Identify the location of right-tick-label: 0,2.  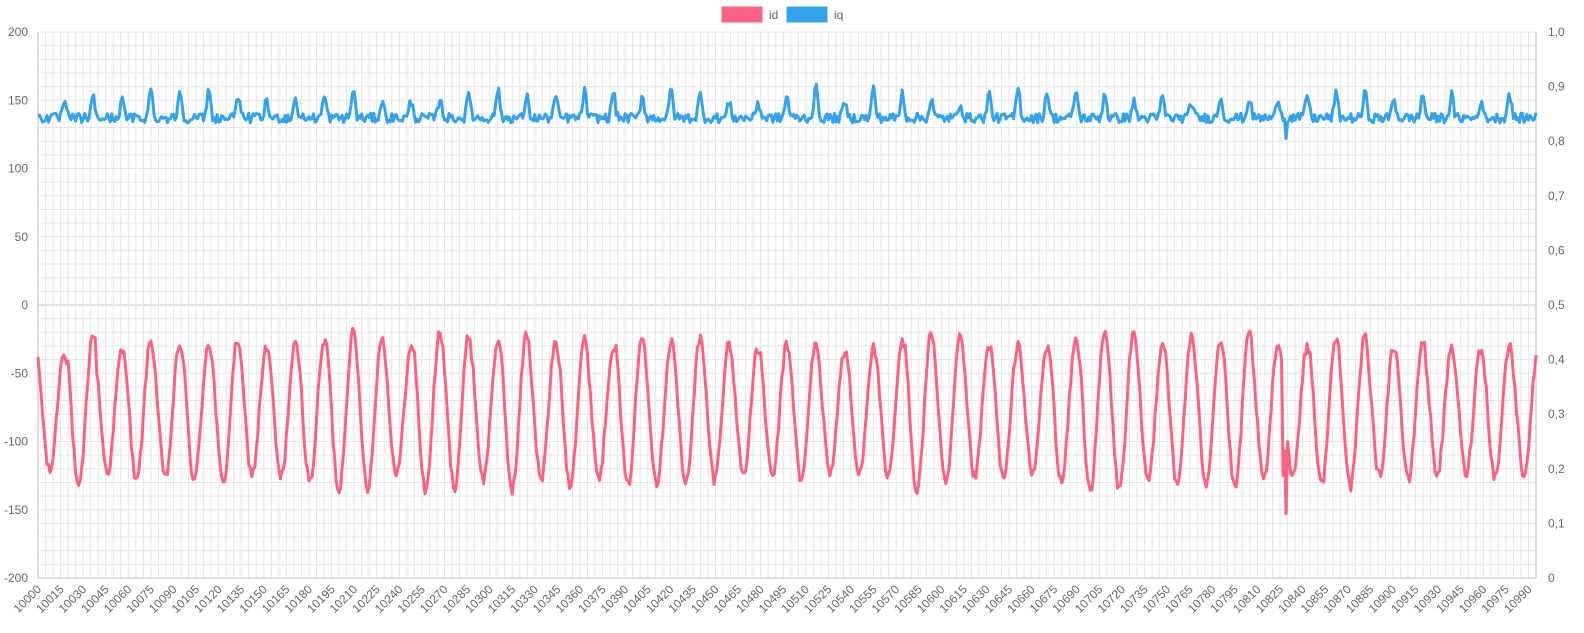
(1556, 469).